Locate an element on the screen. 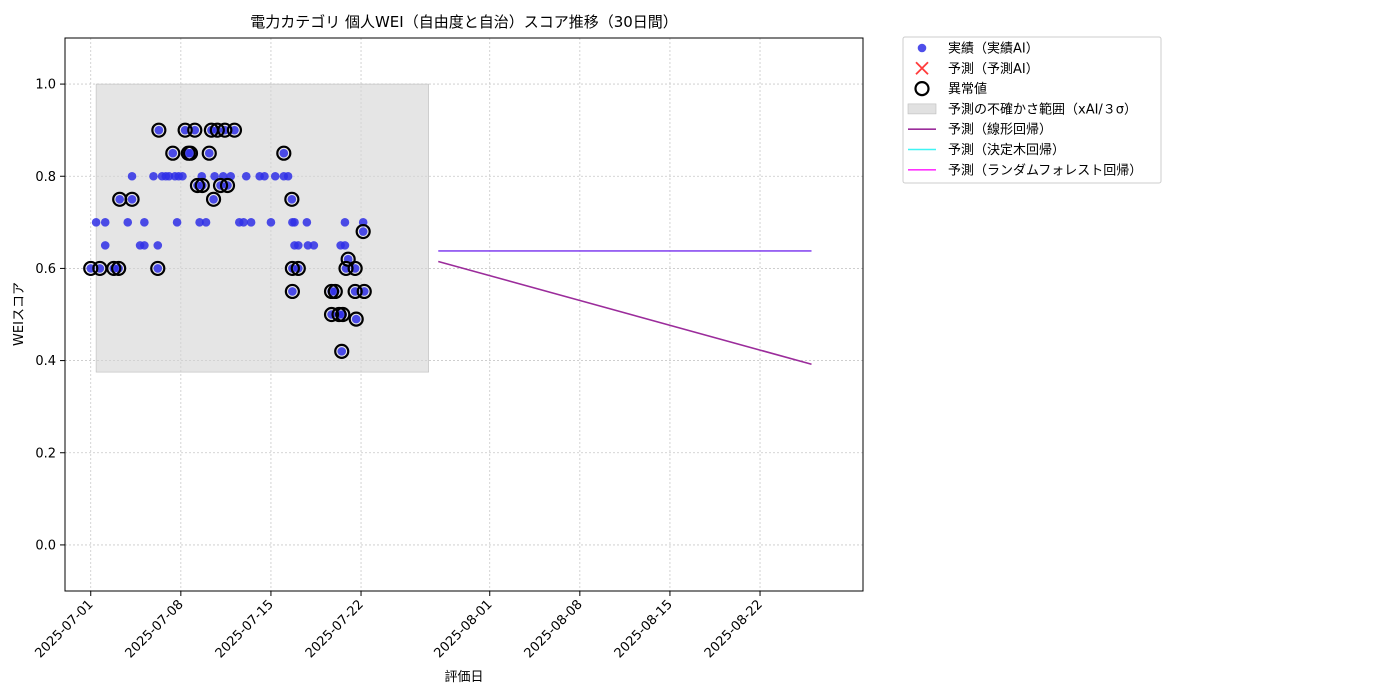  legend-marker-uncertainty is located at coordinates (922, 109).